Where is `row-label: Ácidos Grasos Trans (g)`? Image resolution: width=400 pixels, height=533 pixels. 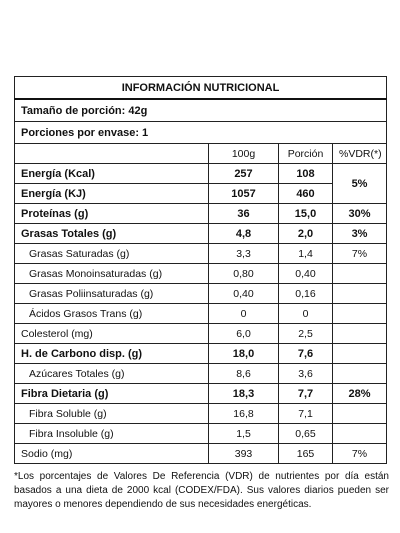
row-label: Ácidos Grasos Trans (g) is located at coordinates (111, 313).